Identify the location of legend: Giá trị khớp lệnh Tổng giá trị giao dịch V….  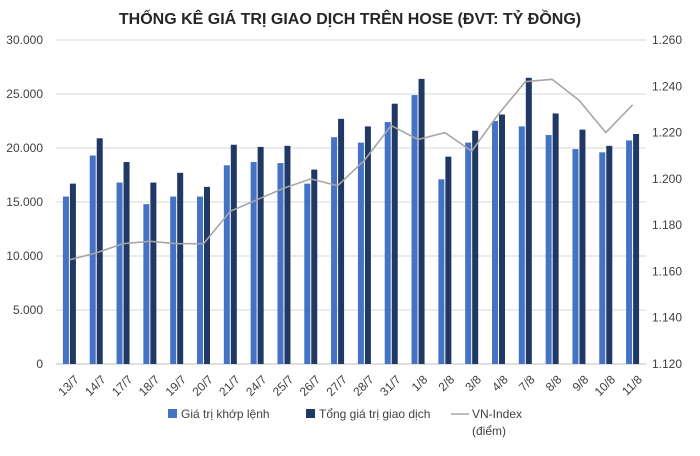
(345, 422).